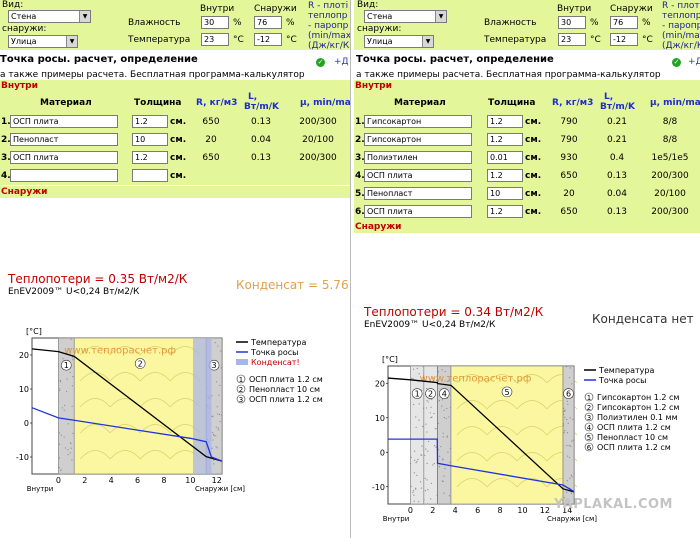 The image size is (700, 538). Describe the element at coordinates (506, 392) in the screenshot. I see `layer-number: 5` at that location.